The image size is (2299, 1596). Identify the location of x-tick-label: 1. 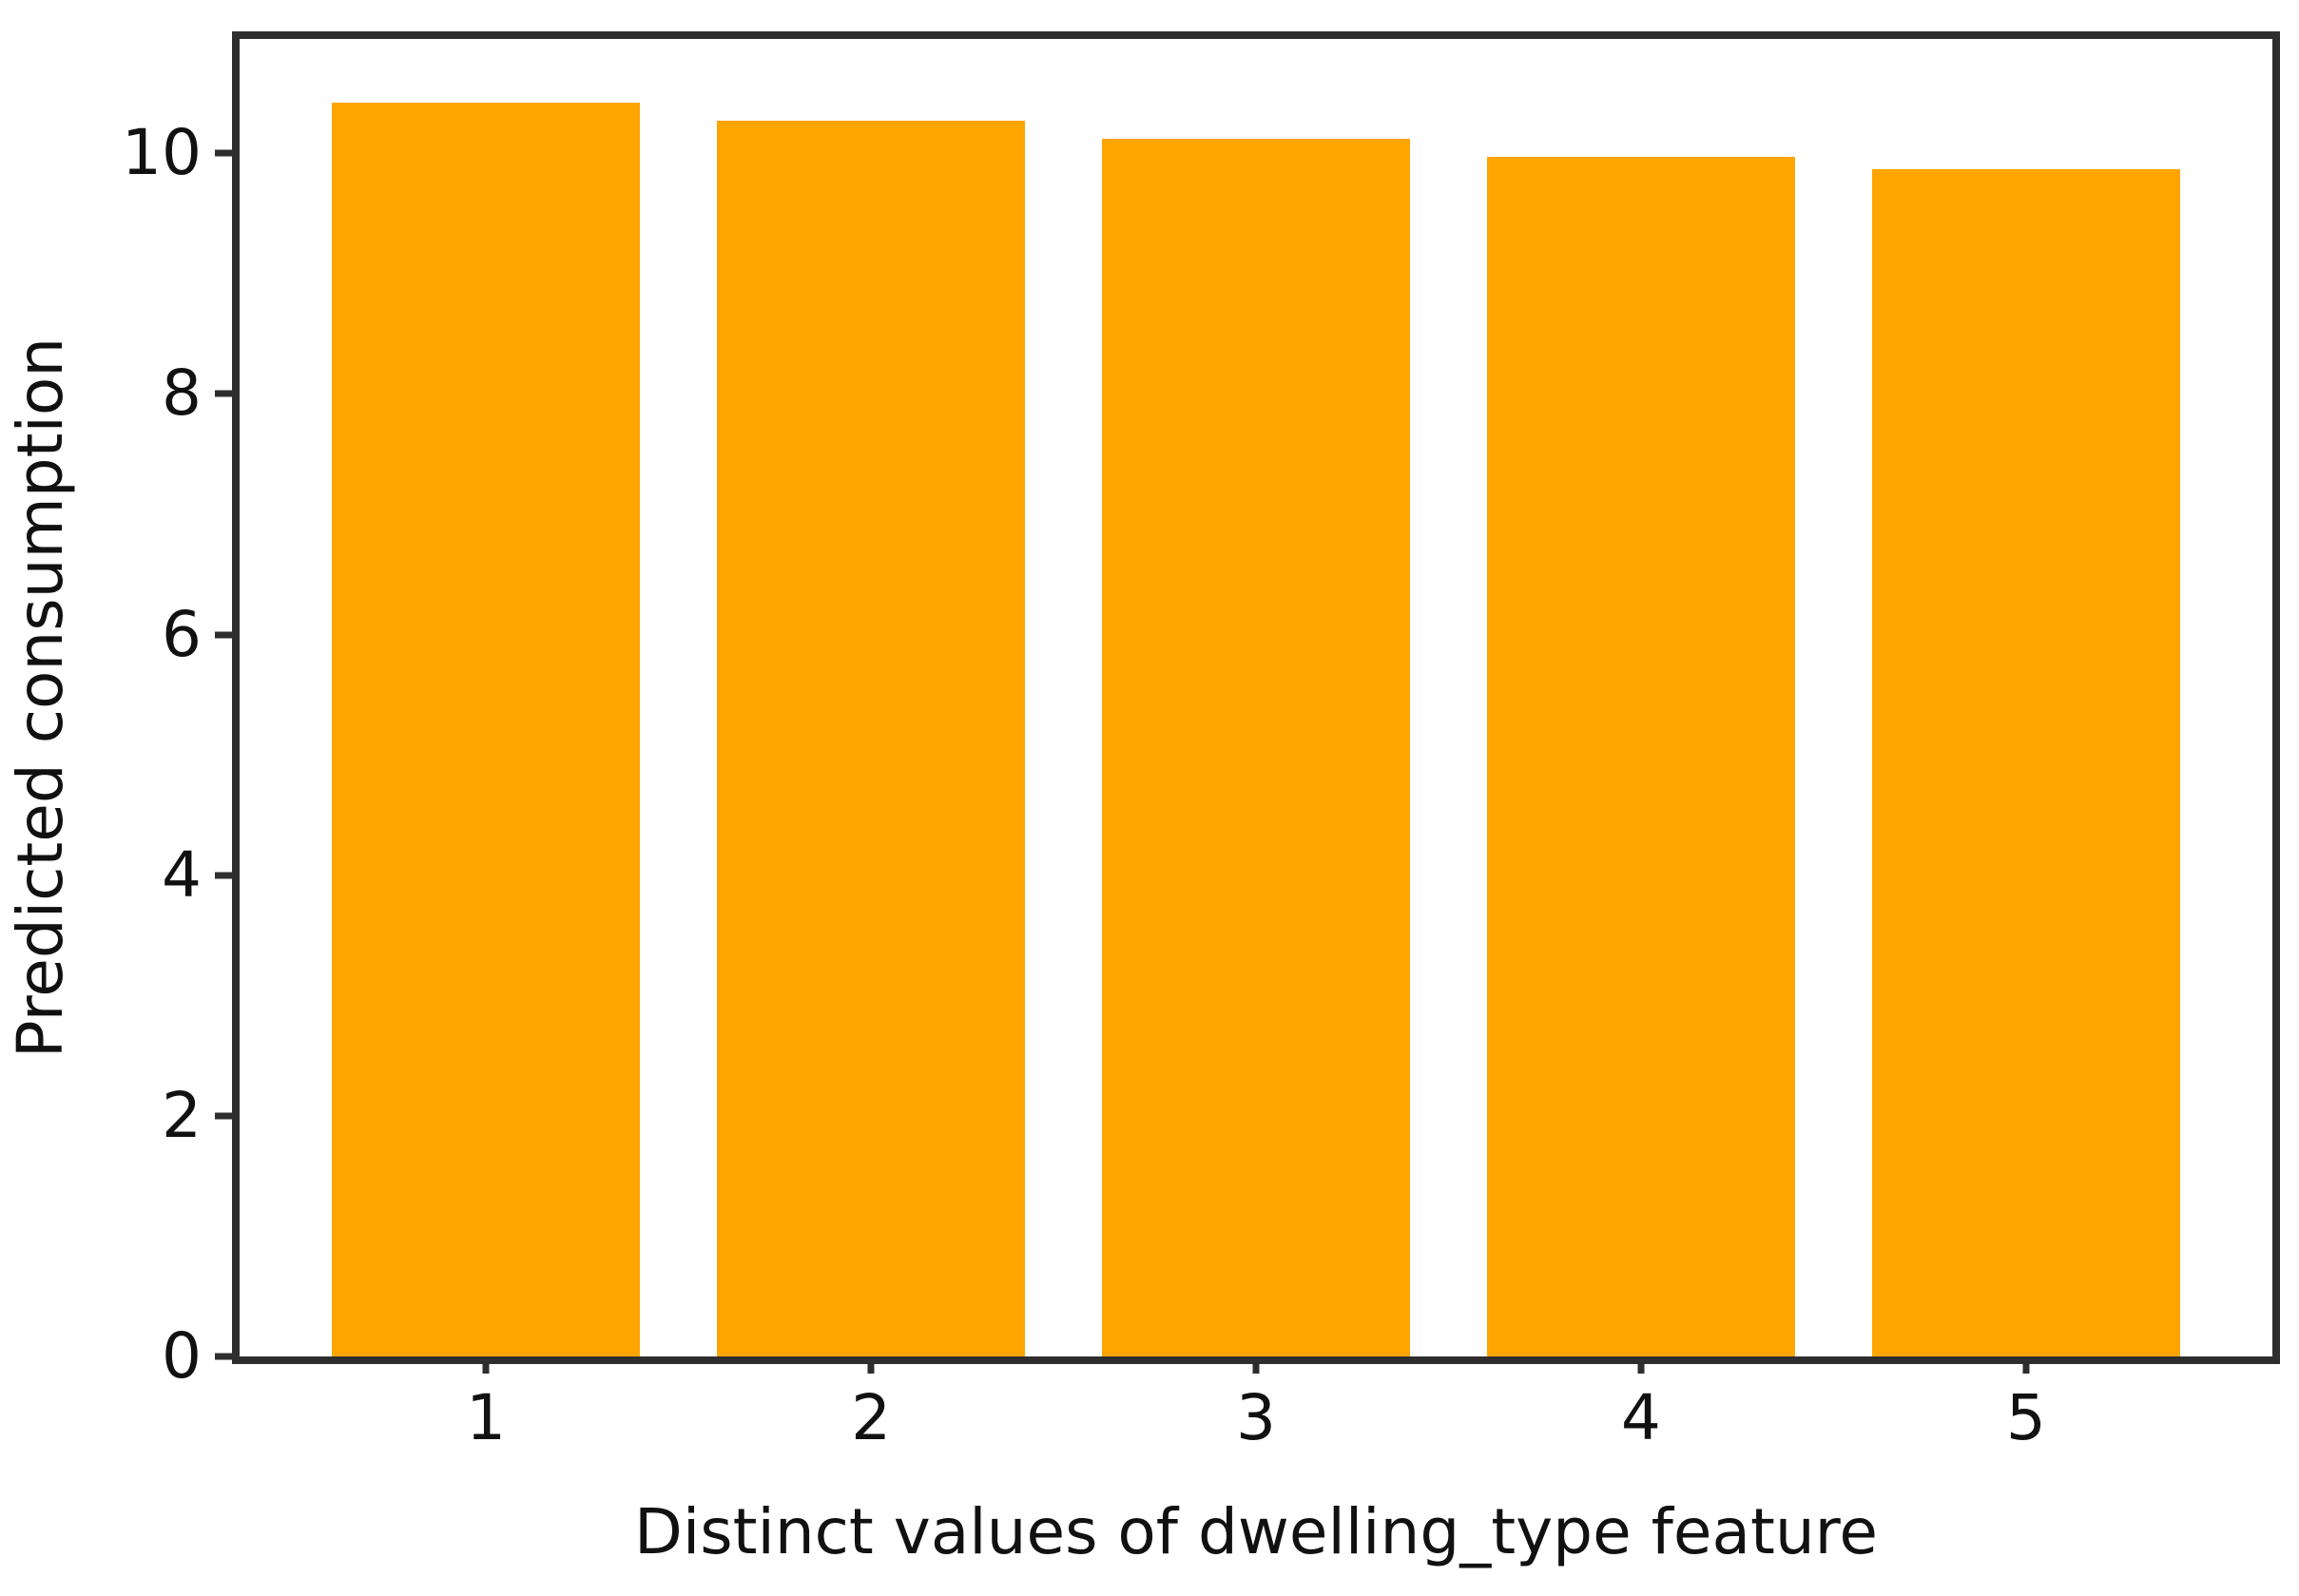
(487, 1417).